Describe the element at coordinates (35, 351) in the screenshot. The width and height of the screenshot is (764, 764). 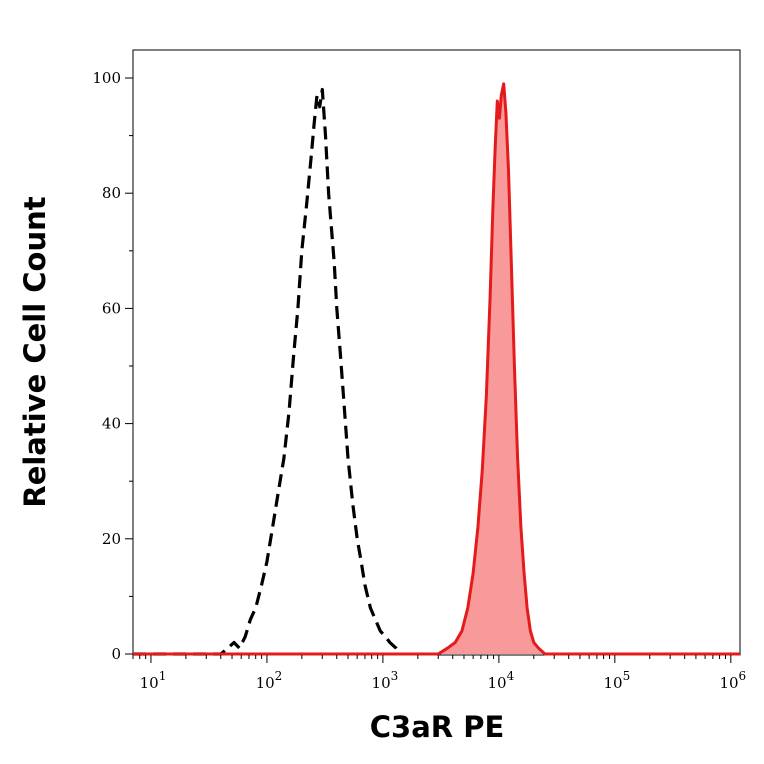
I see `y-axis-title: Relative Cell Count` at that location.